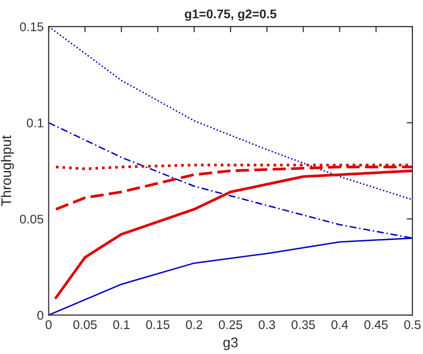  Describe the element at coordinates (7, 170) in the screenshot. I see `y-axis-title: Throughput` at that location.